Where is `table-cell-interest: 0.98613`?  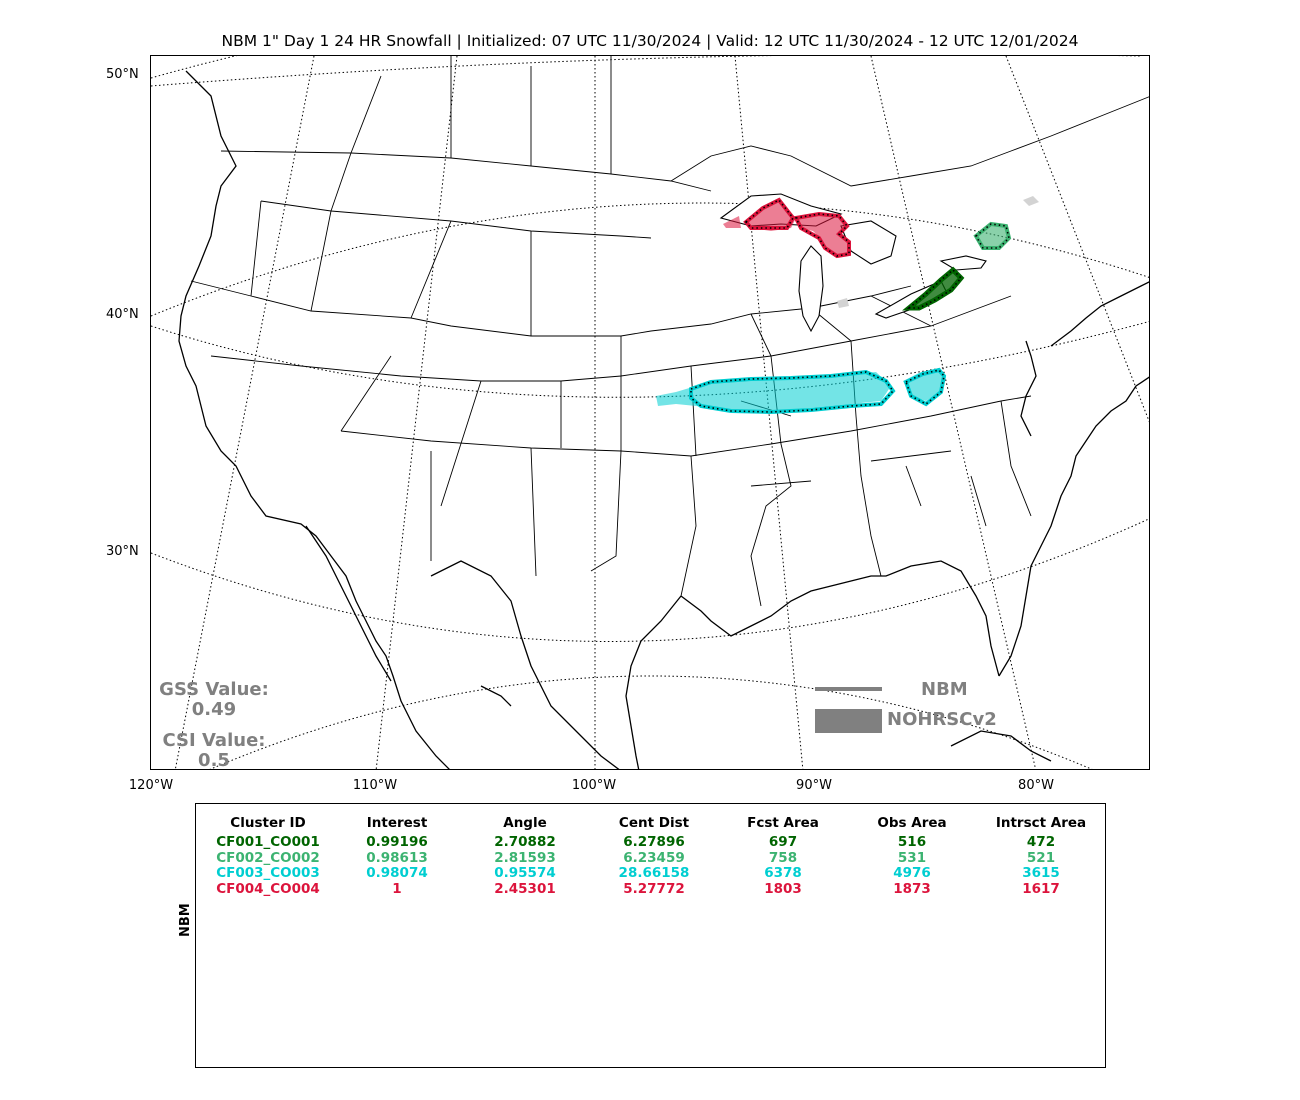 table-cell-interest: 0.98613 is located at coordinates (397, 857).